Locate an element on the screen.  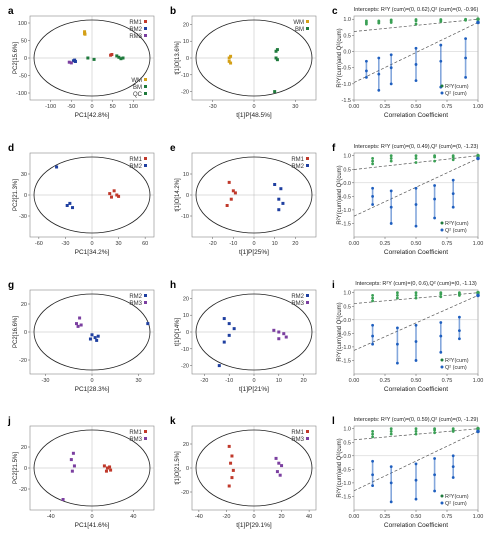
r2y-original is located at coordinates (478, 19).